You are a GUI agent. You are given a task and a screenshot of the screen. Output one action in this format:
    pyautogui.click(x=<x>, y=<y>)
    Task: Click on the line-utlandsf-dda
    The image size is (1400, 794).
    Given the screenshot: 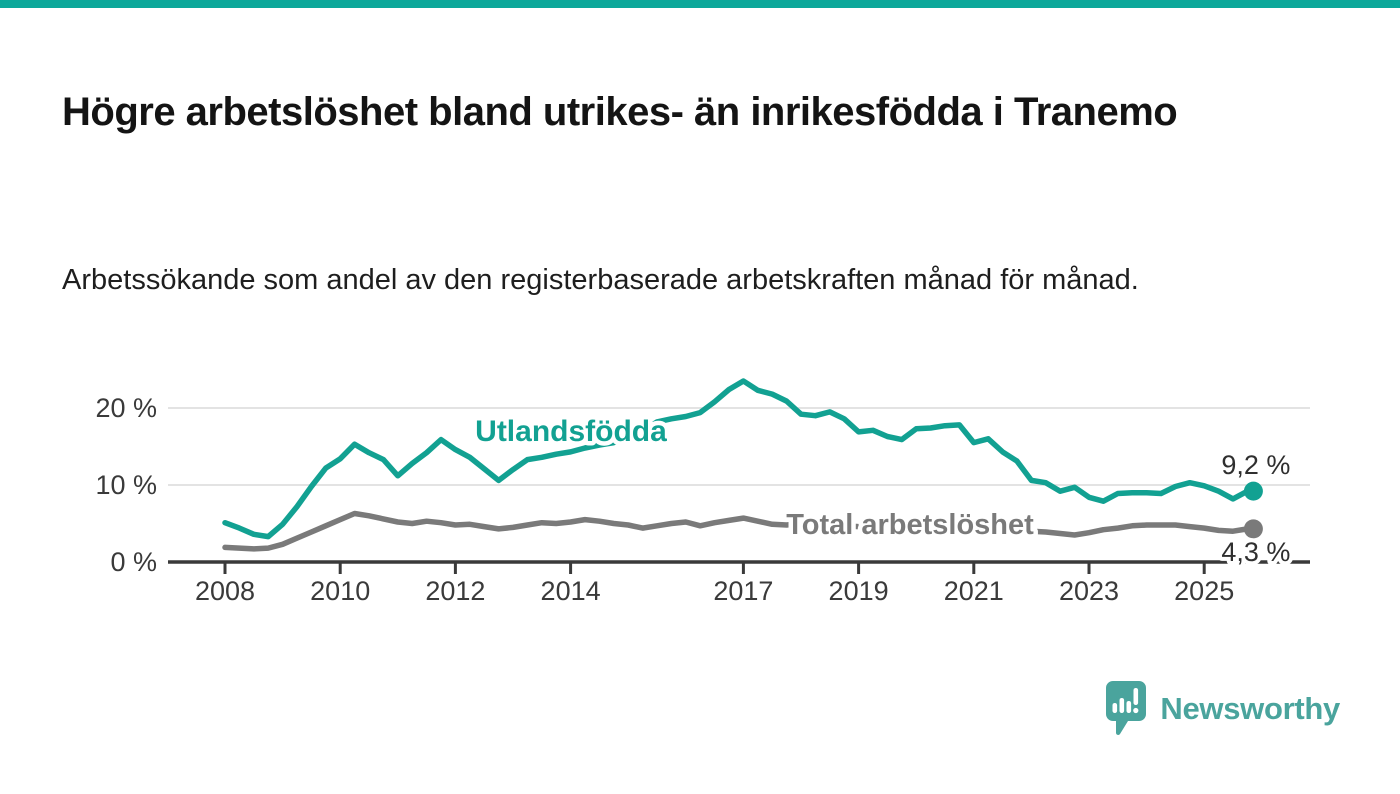 What is the action you would take?
    pyautogui.click(x=736, y=459)
    